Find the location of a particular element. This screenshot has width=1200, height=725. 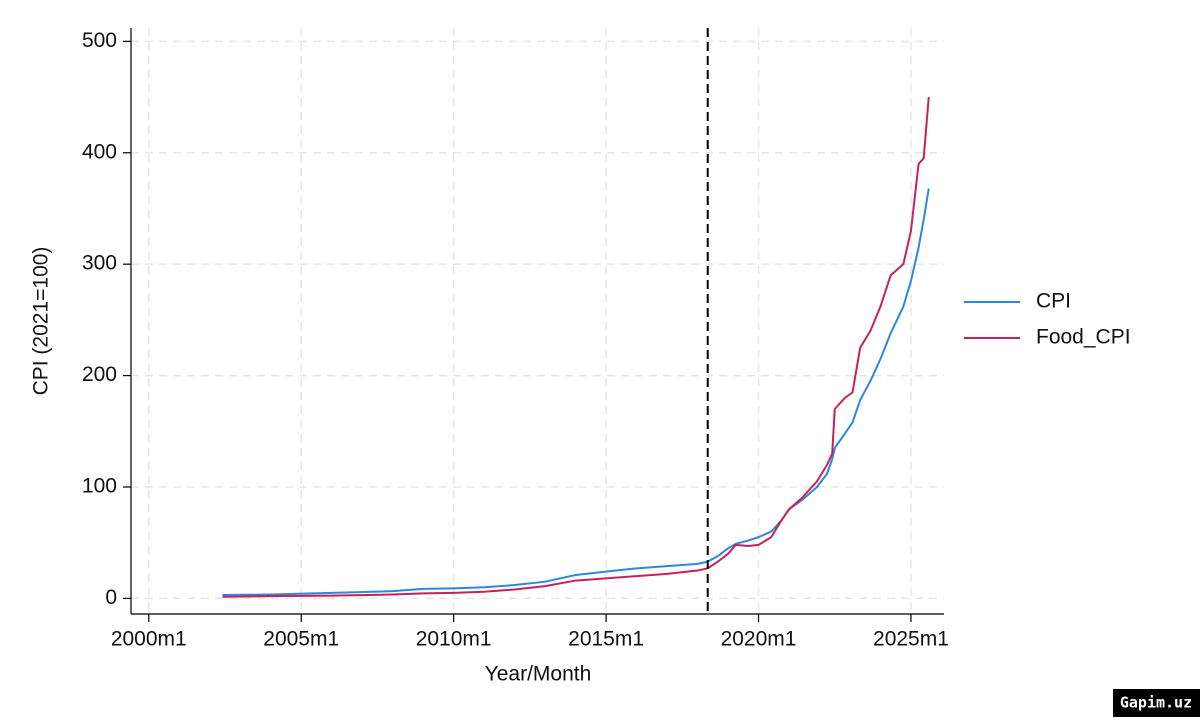

watermark-box is located at coordinates (1156, 703).